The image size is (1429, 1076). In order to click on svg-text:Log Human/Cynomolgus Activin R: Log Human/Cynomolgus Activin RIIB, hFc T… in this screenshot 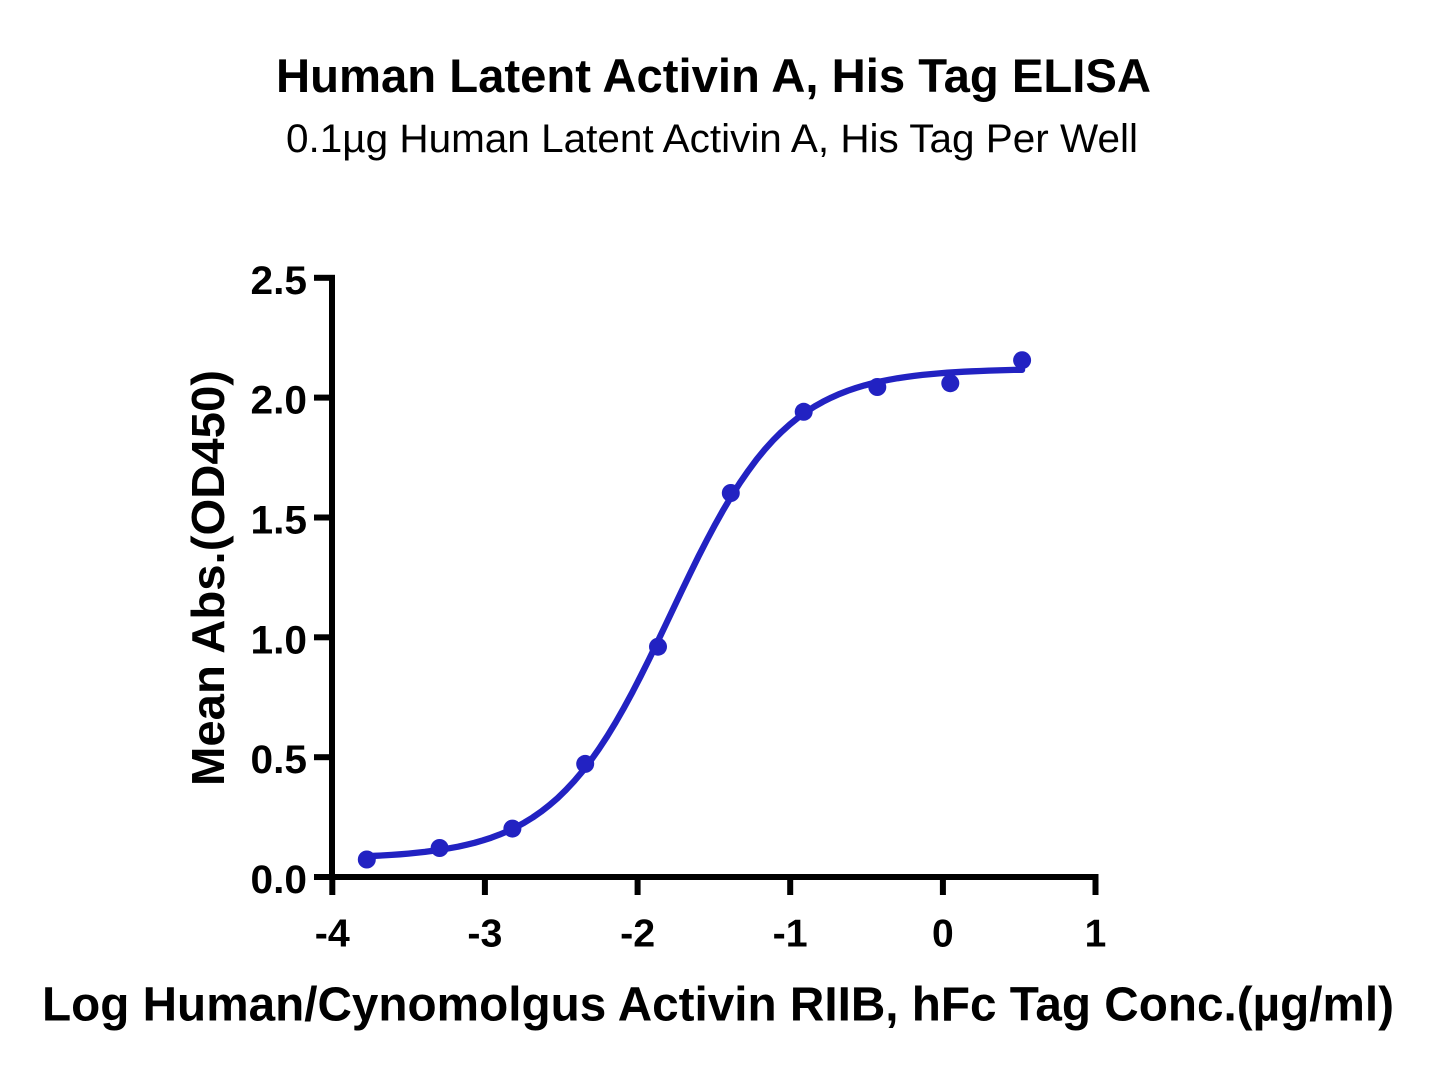, I will do `click(718, 1005)`.